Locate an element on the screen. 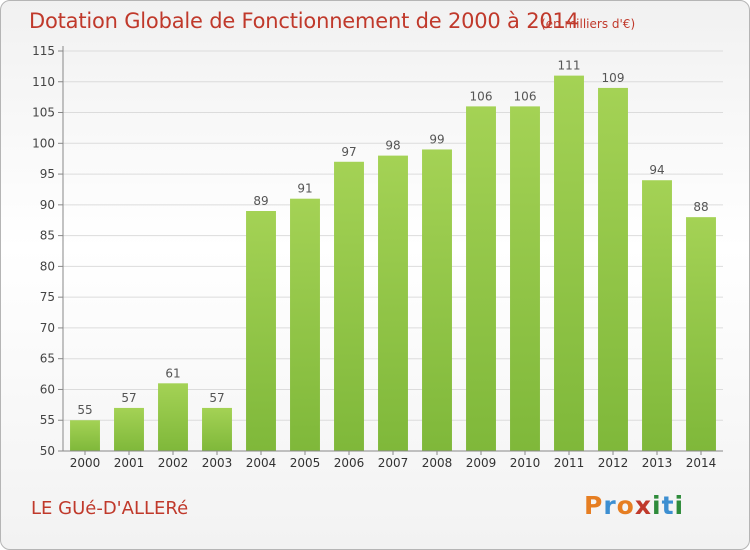  bar-value-label: 97 is located at coordinates (348, 152).